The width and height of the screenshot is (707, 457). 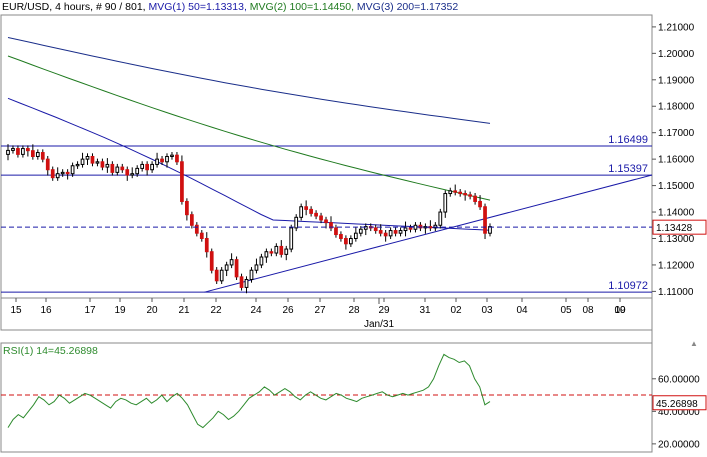 I want to click on level-label: 1.16499, so click(x=628, y=140).